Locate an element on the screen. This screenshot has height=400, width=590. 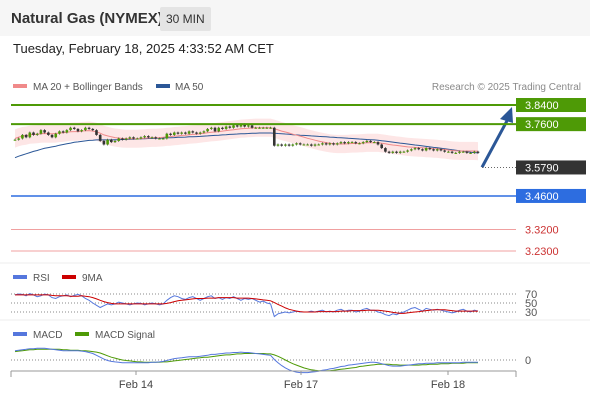
level-label-support-1: 3.4600 is located at coordinates (542, 197).